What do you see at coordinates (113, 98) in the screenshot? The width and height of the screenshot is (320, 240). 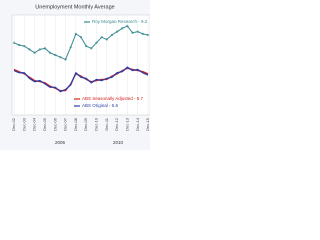 I see `legend-label: ABS Seasonally Adjusted - 5.7` at bounding box center [113, 98].